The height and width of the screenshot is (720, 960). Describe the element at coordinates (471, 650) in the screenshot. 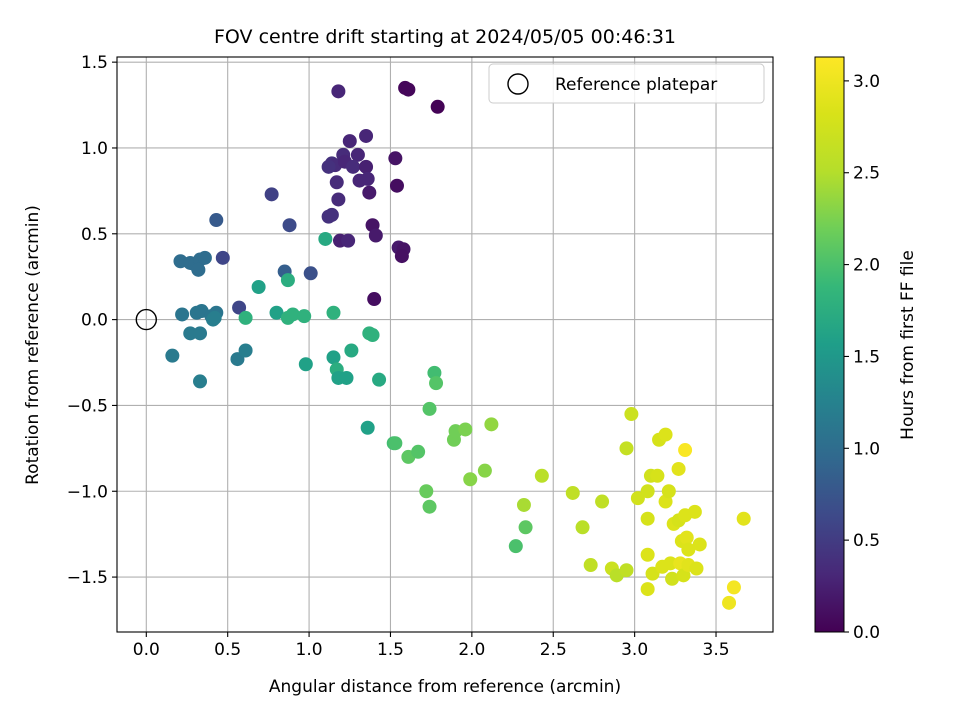

I see `x-tick-label: 2.0` at that location.